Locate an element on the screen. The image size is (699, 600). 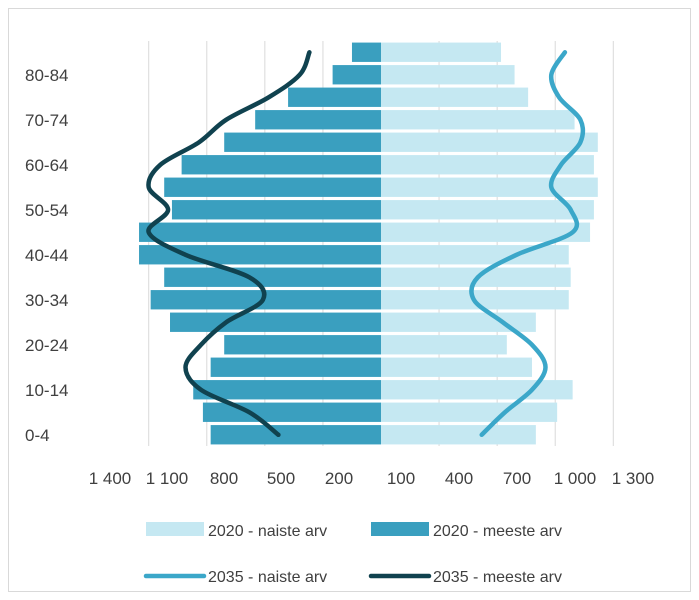
x-tick-label: 1 000 is located at coordinates (575, 478).